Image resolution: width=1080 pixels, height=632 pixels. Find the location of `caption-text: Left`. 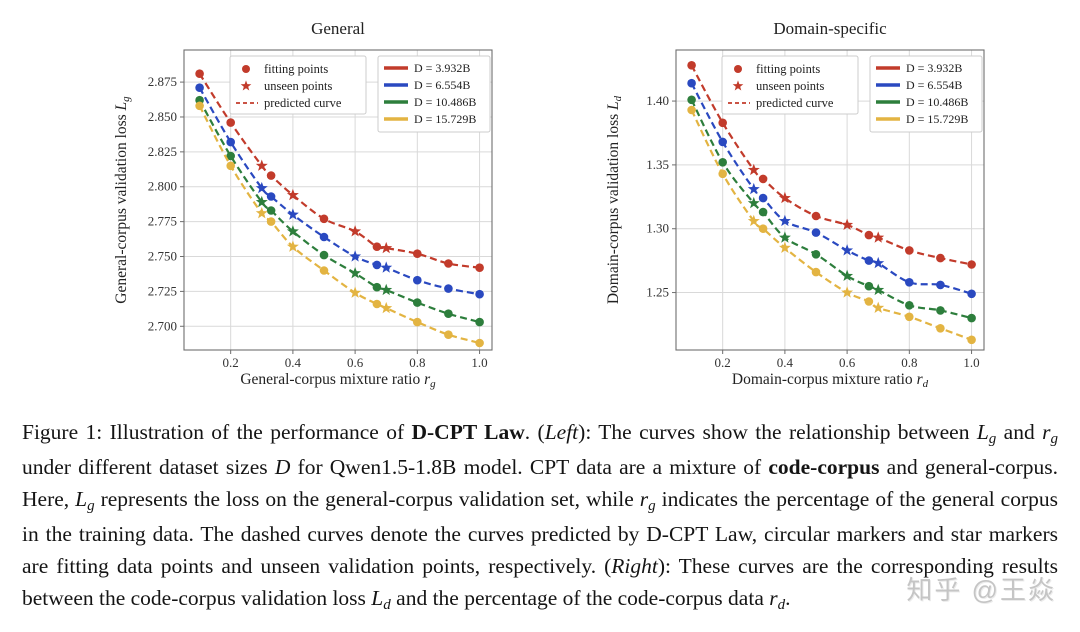

caption-text: Left is located at coordinates (561, 432).